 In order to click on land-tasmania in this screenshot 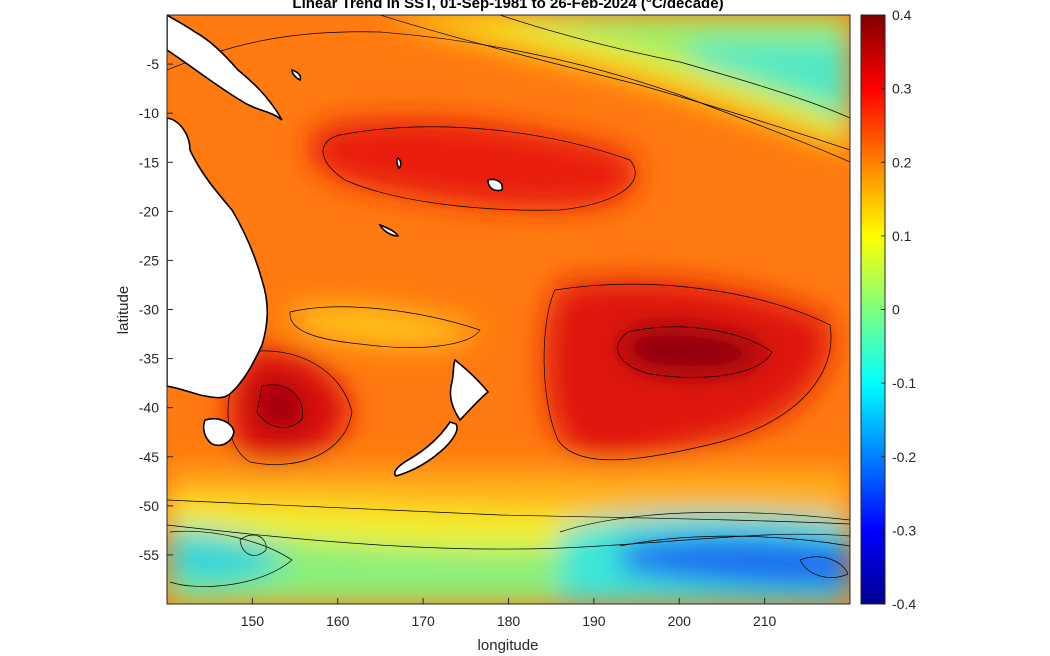, I will do `click(218, 432)`.